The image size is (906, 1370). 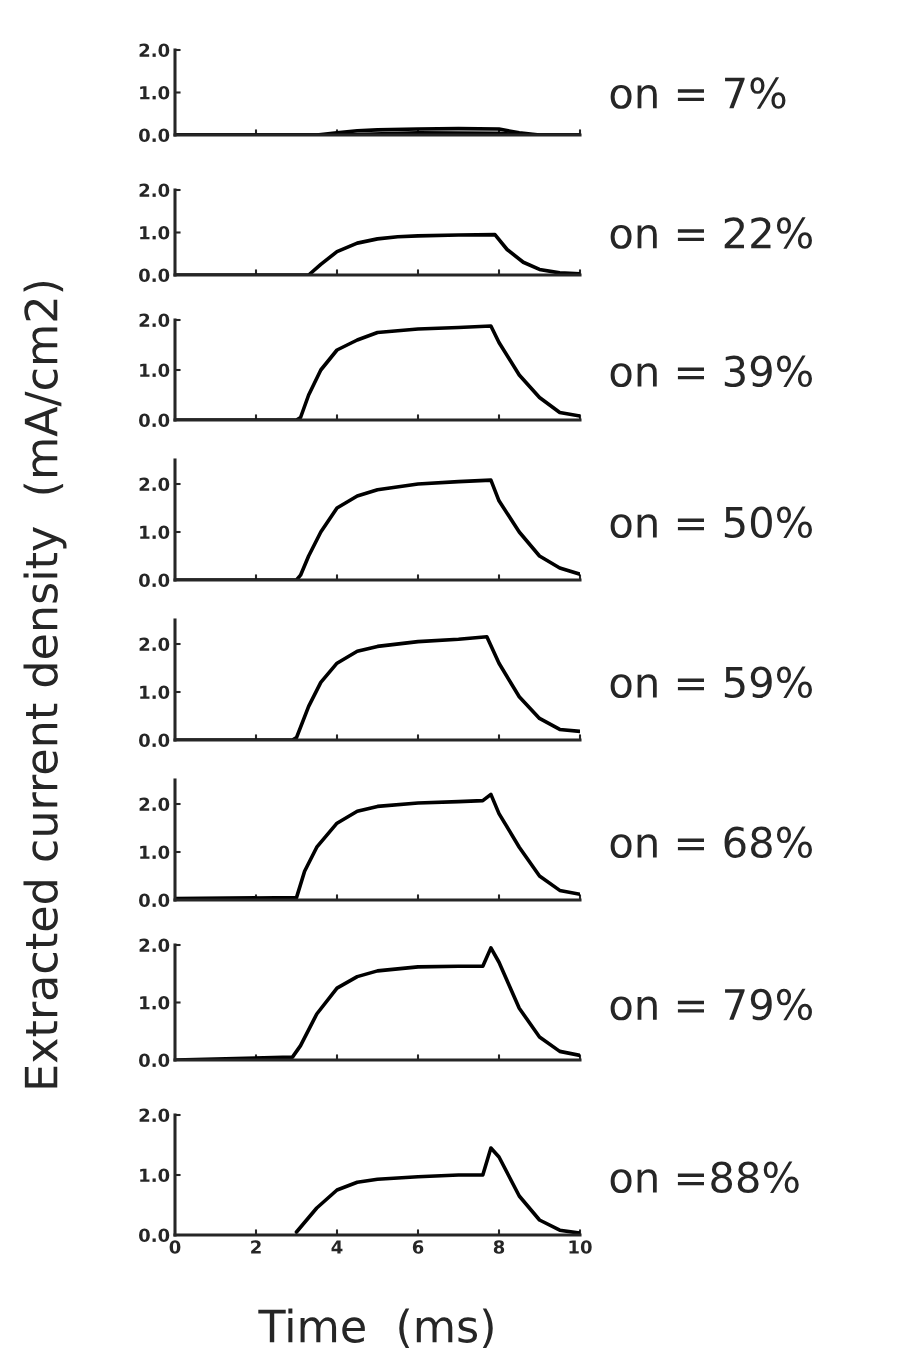 I want to click on x-tick-label: 4, so click(x=337, y=1247).